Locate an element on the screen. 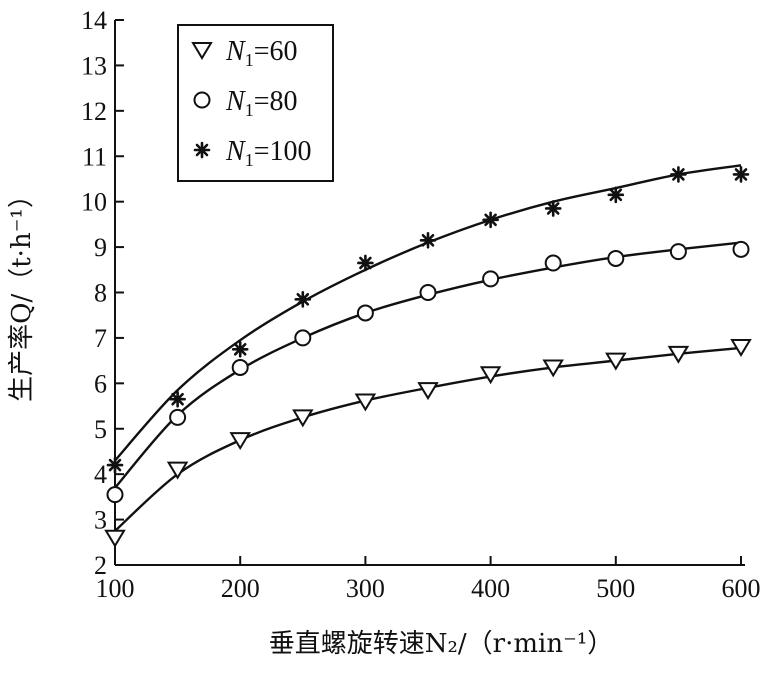 The image size is (770, 685). y-tick-label: 9 is located at coordinates (100, 247).